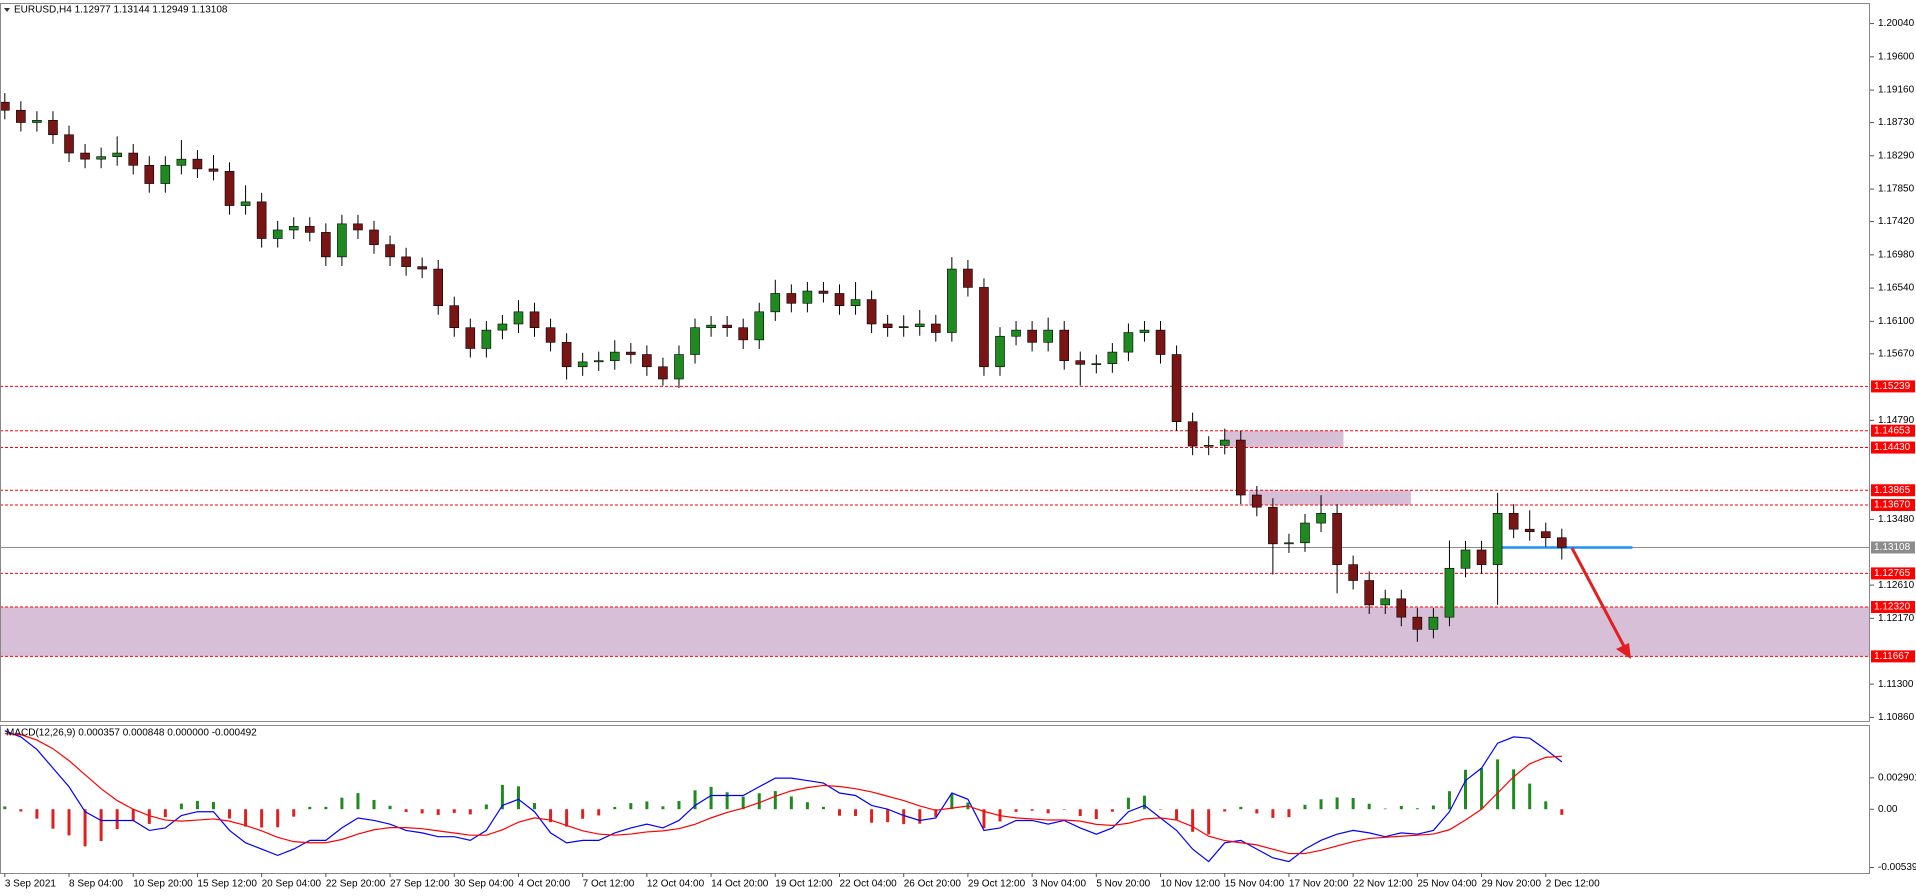 Image resolution: width=1916 pixels, height=896 pixels. Describe the element at coordinates (7, 10) in the screenshot. I see `menu-triangle` at that location.